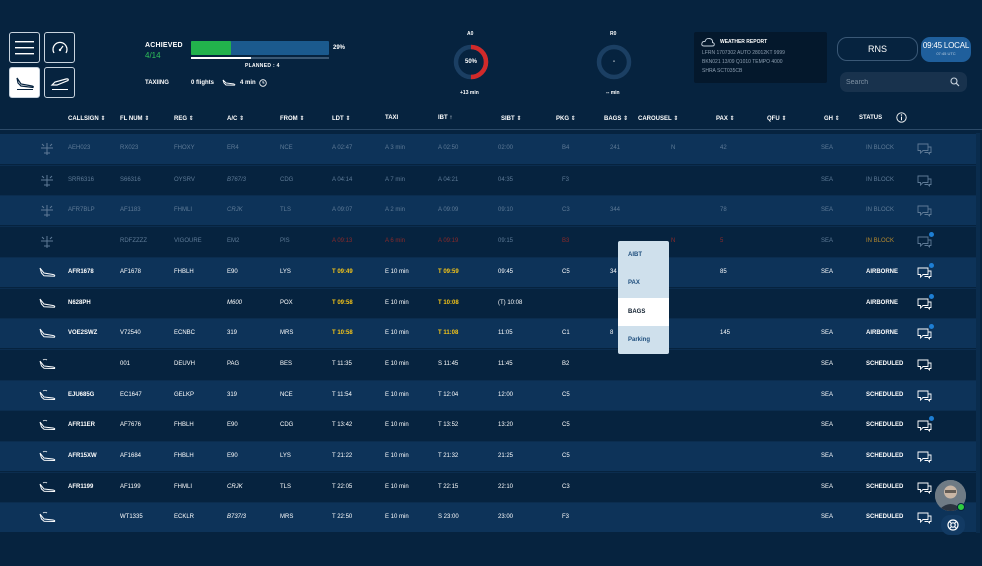 The width and height of the screenshot is (982, 566). What do you see at coordinates (901, 117) in the screenshot?
I see `info-icon` at bounding box center [901, 117].